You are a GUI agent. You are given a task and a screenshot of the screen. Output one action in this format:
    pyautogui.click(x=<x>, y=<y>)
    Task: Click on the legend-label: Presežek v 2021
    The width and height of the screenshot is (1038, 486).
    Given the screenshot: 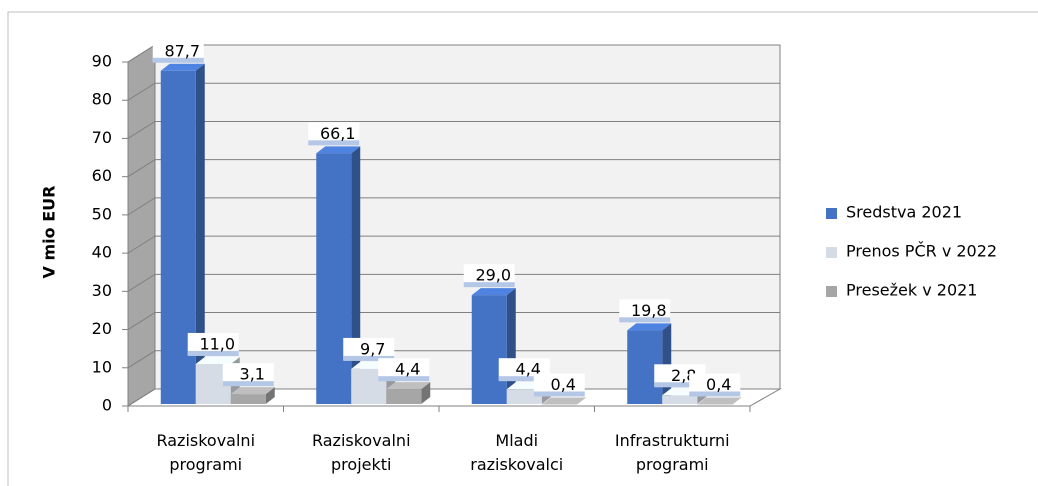 What is the action you would take?
    pyautogui.click(x=911, y=290)
    